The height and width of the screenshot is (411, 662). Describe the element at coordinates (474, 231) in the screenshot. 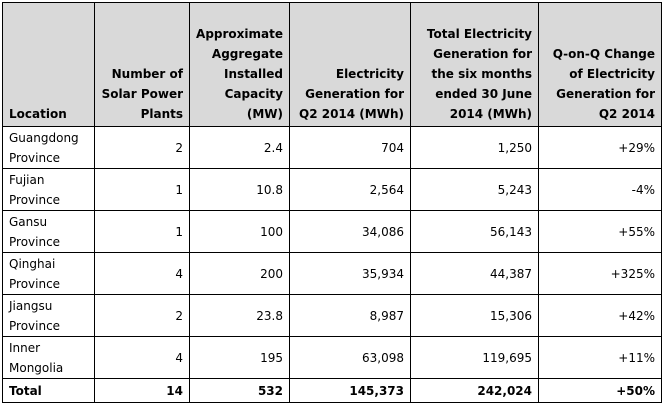

I see `cell-six-month-generation: 56,143` at that location.